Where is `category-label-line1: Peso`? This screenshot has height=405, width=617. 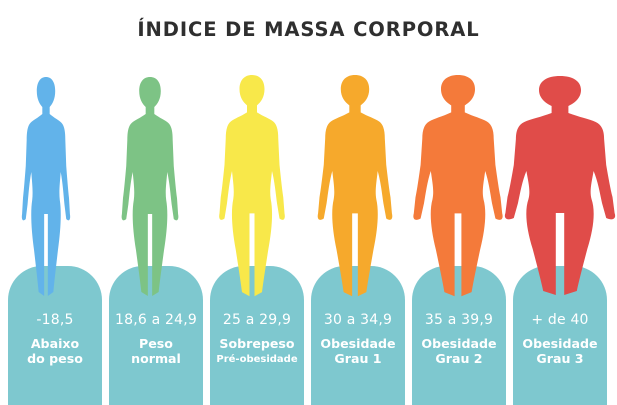 category-label-line1: Peso is located at coordinates (156, 343).